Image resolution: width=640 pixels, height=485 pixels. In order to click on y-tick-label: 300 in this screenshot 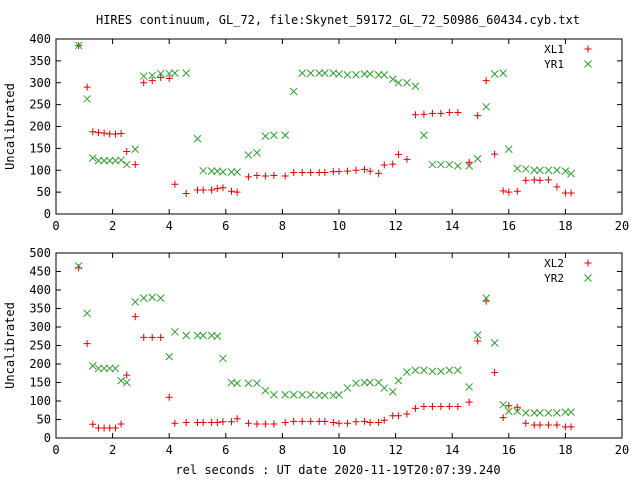, I will do `click(40, 327)`.